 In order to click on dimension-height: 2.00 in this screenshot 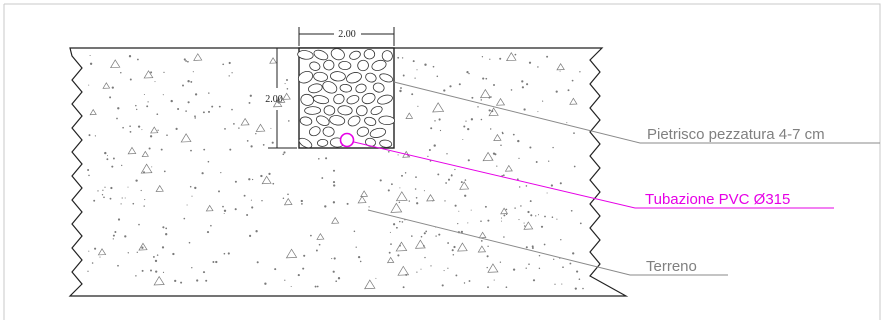, I will do `click(281, 98)`.